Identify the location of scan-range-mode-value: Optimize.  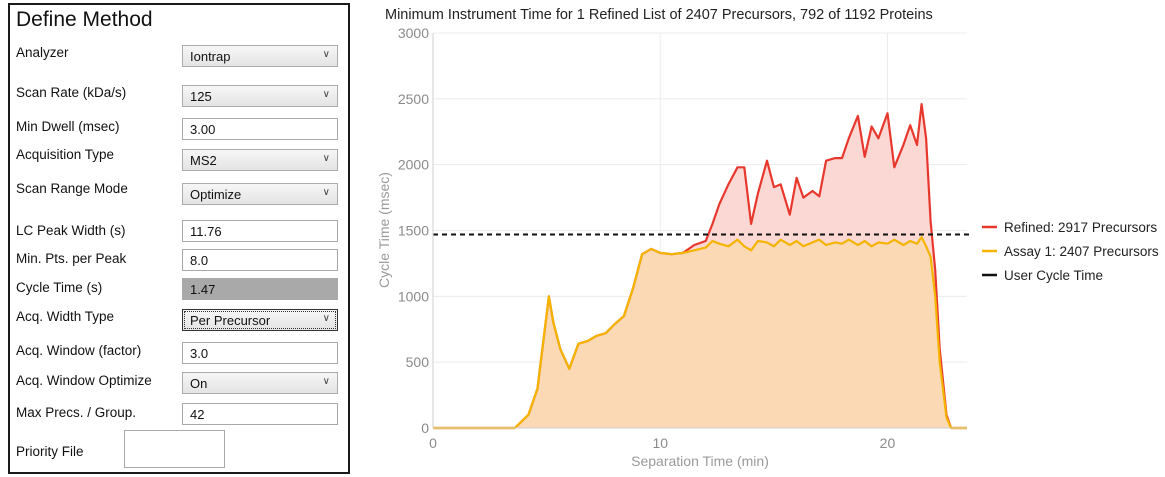
(216, 194).